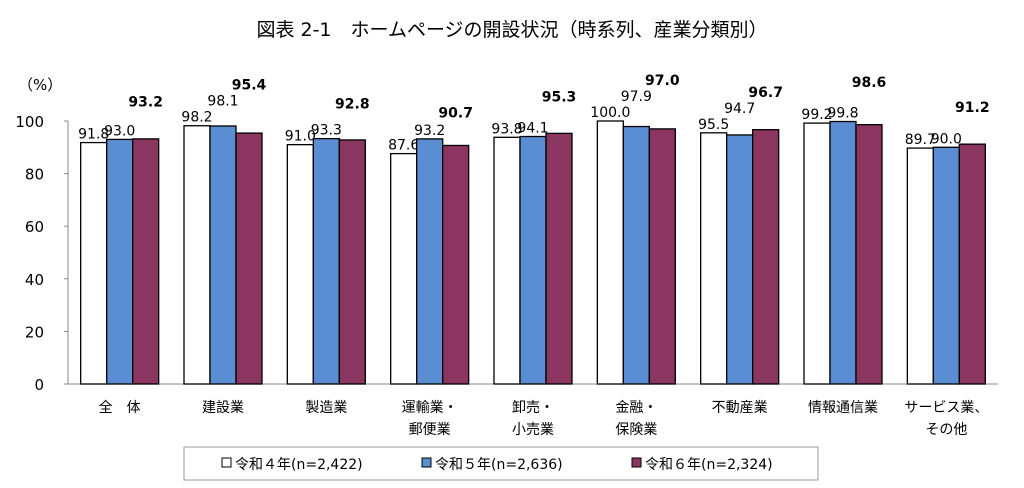  I want to click on legend-label: 令和４年(n=2,422), so click(299, 465).